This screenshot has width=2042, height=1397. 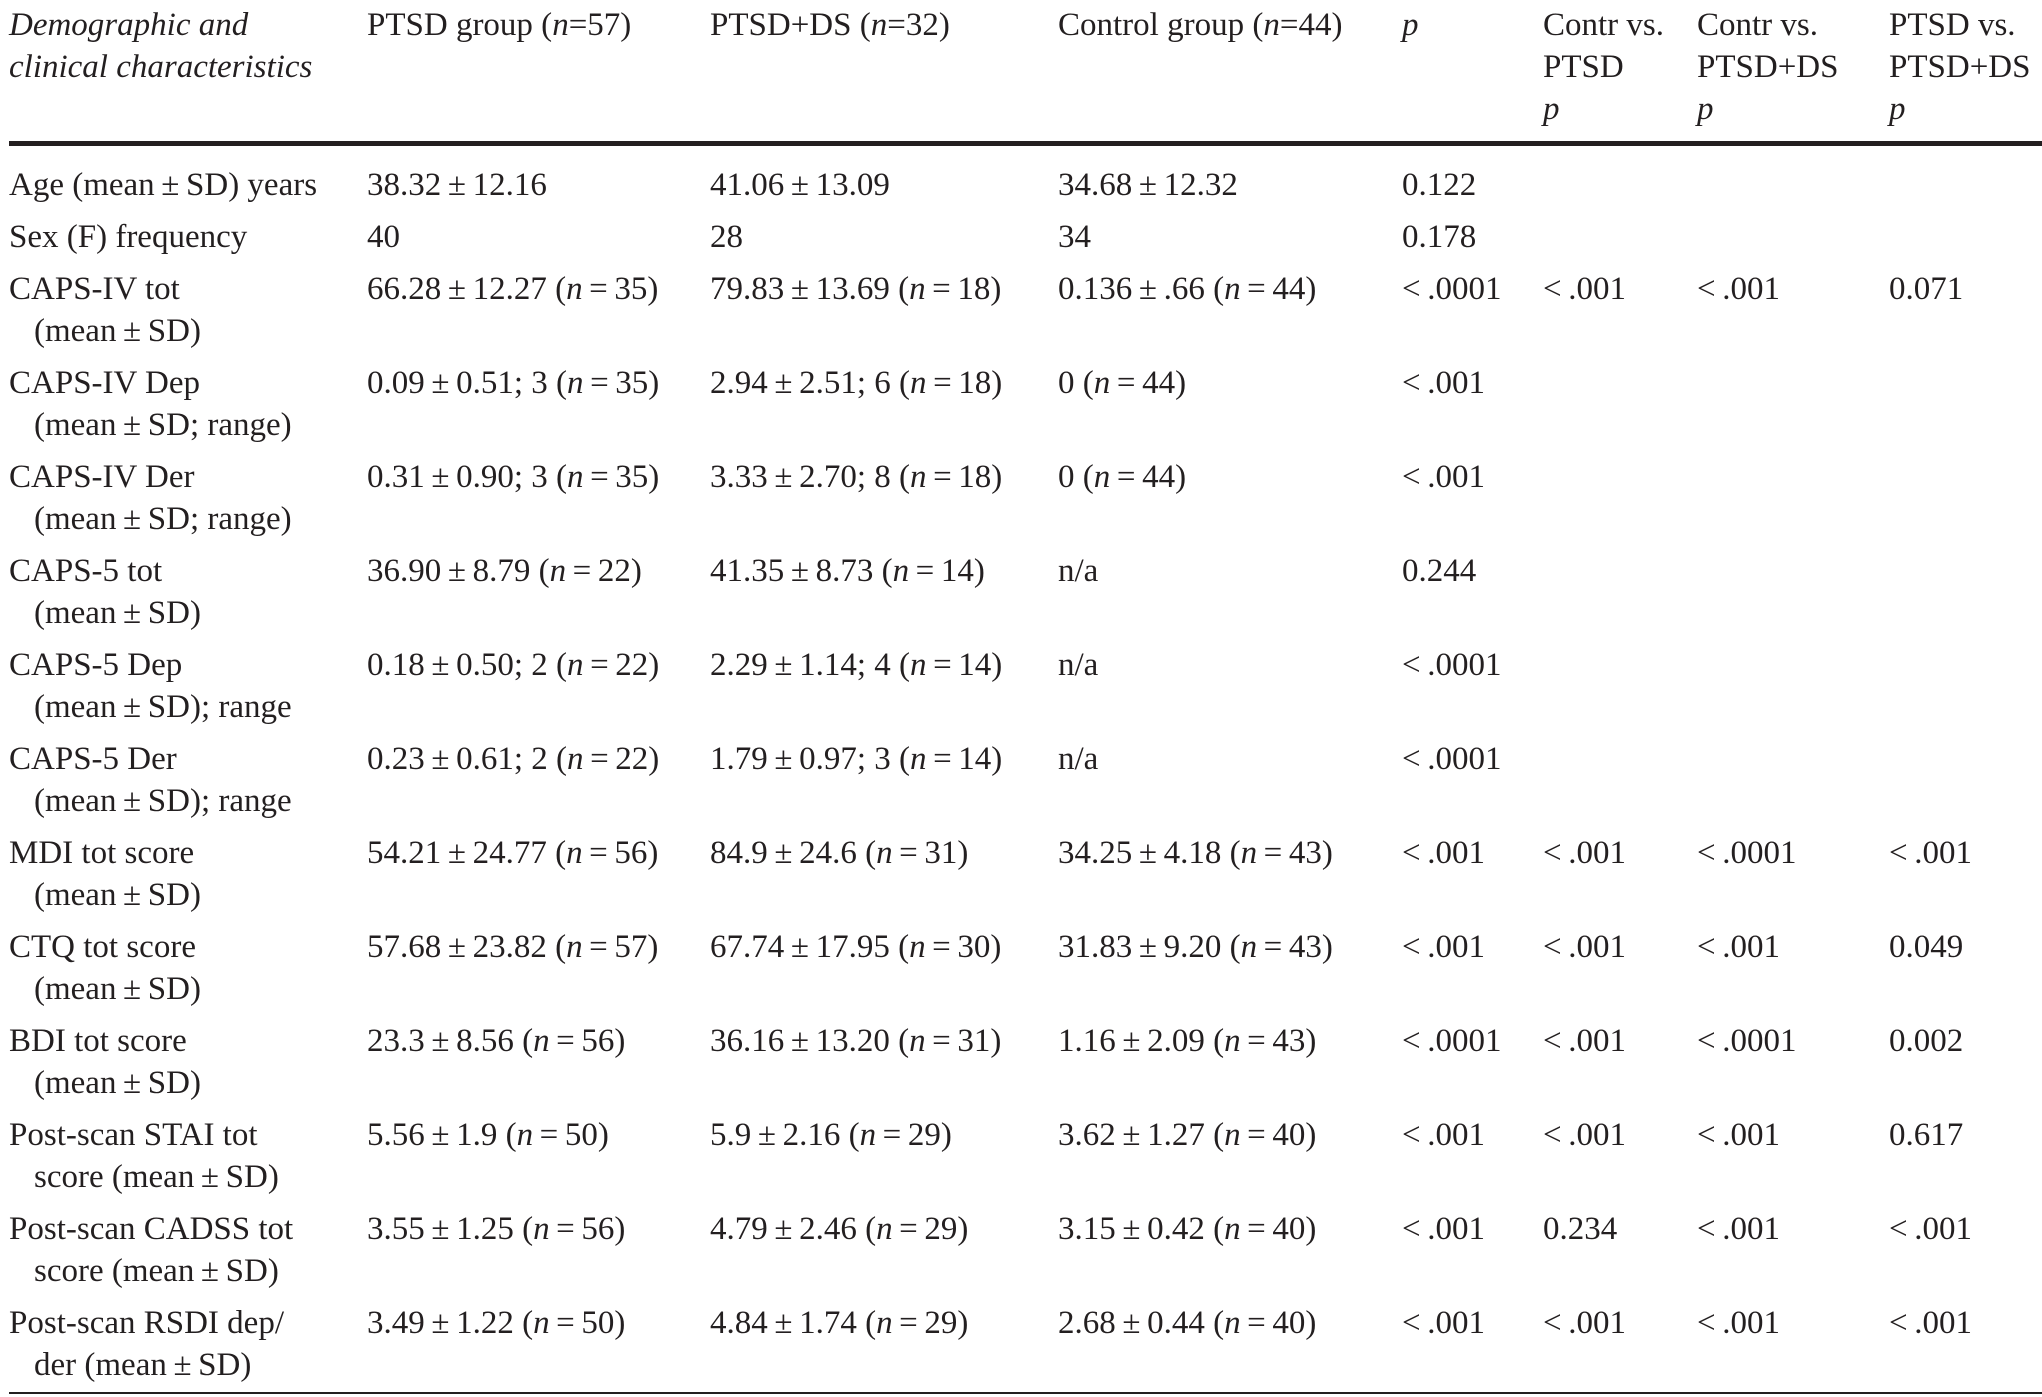 What do you see at coordinates (1439, 185) in the screenshot?
I see `cell-p: 0.122` at bounding box center [1439, 185].